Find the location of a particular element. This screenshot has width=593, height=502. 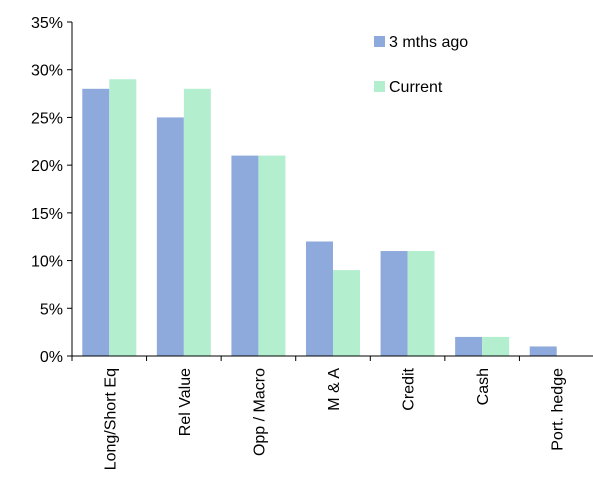

y-tick-label: 30% is located at coordinates (47, 71).